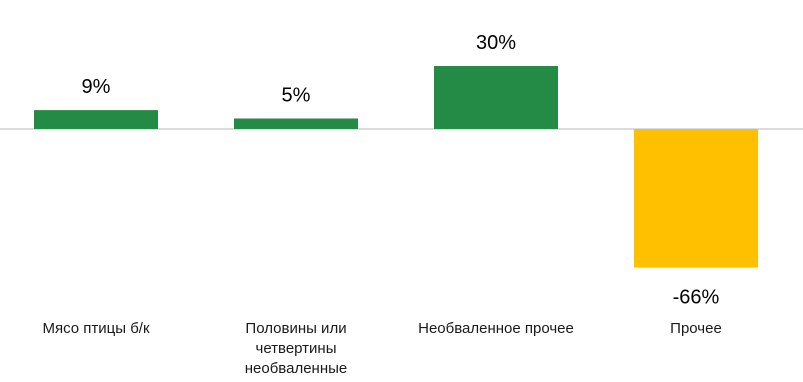 The height and width of the screenshot is (382, 803). Describe the element at coordinates (295, 328) in the screenshot. I see `category-label-line: Половины или` at that location.